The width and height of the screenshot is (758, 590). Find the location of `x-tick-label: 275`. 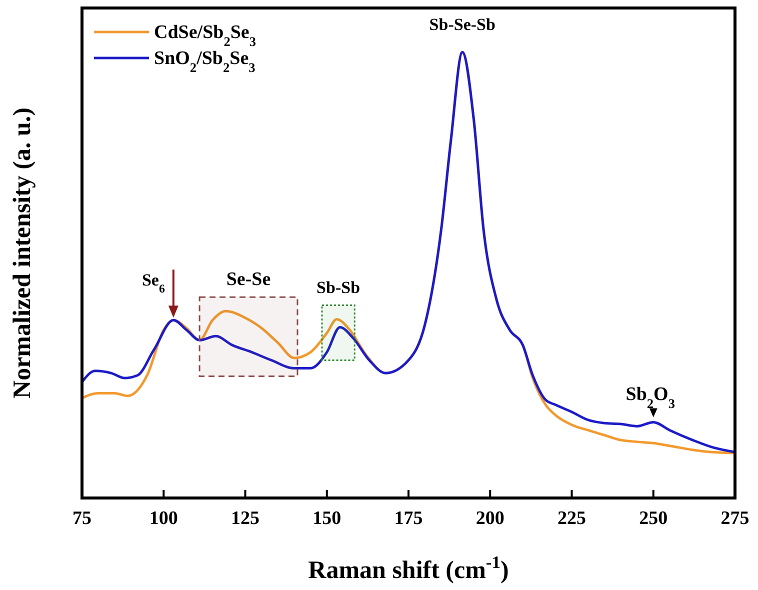

x-tick-label: 275 is located at coordinates (735, 518).